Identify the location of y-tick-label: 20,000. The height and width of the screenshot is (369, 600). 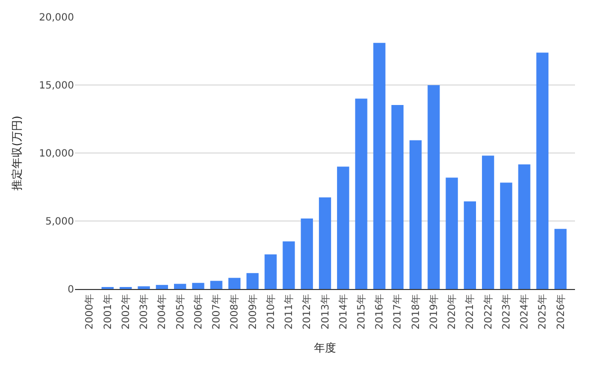
(56, 18).